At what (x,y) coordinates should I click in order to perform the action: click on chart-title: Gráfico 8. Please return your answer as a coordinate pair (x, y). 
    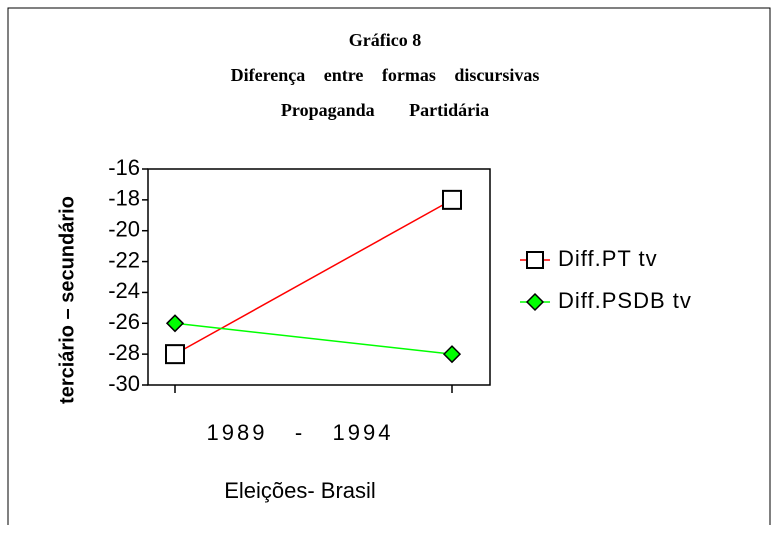
    Looking at the image, I should click on (385, 40).